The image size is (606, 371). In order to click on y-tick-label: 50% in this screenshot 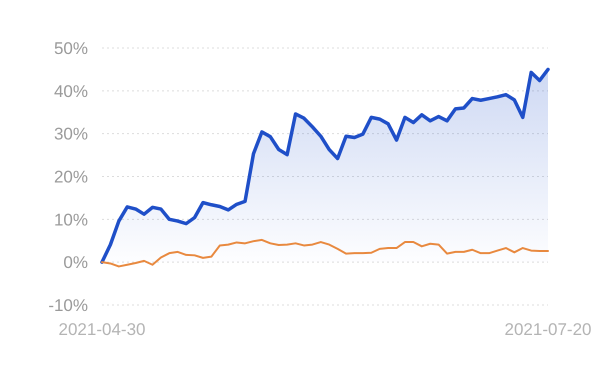, I will do `click(71, 48)`.